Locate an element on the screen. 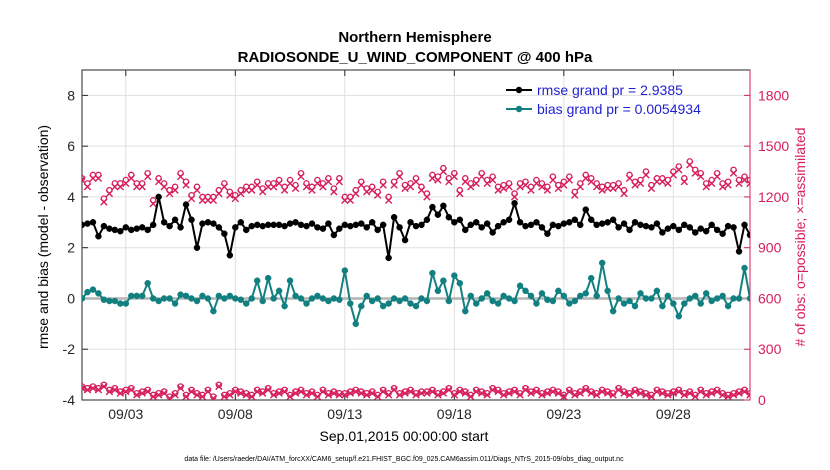 The width and height of the screenshot is (830, 470). y-tick-label-right: 1500 is located at coordinates (773, 146).